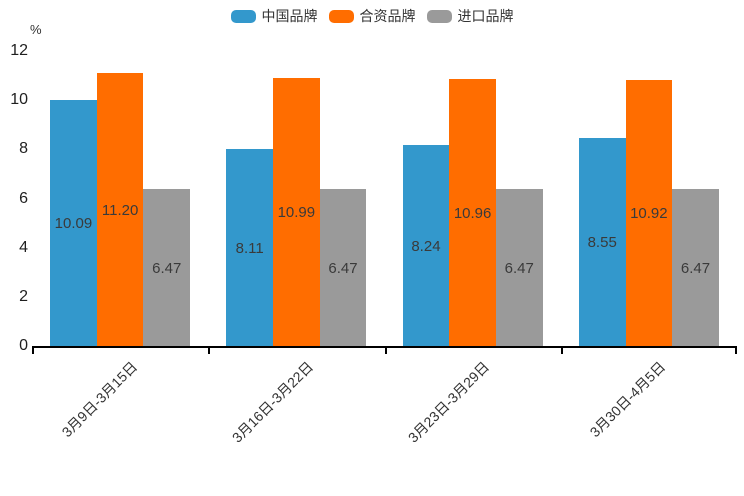 This screenshot has height=496, width=744. What do you see at coordinates (99, 399) in the screenshot?
I see `x-axis-label: 3月9日-3月15日` at bounding box center [99, 399].